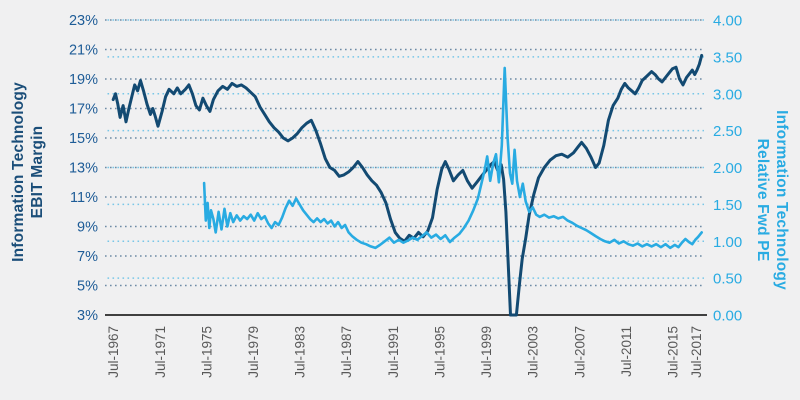  Describe the element at coordinates (84, 198) in the screenshot. I see `left-tick-label: 11%` at that location.